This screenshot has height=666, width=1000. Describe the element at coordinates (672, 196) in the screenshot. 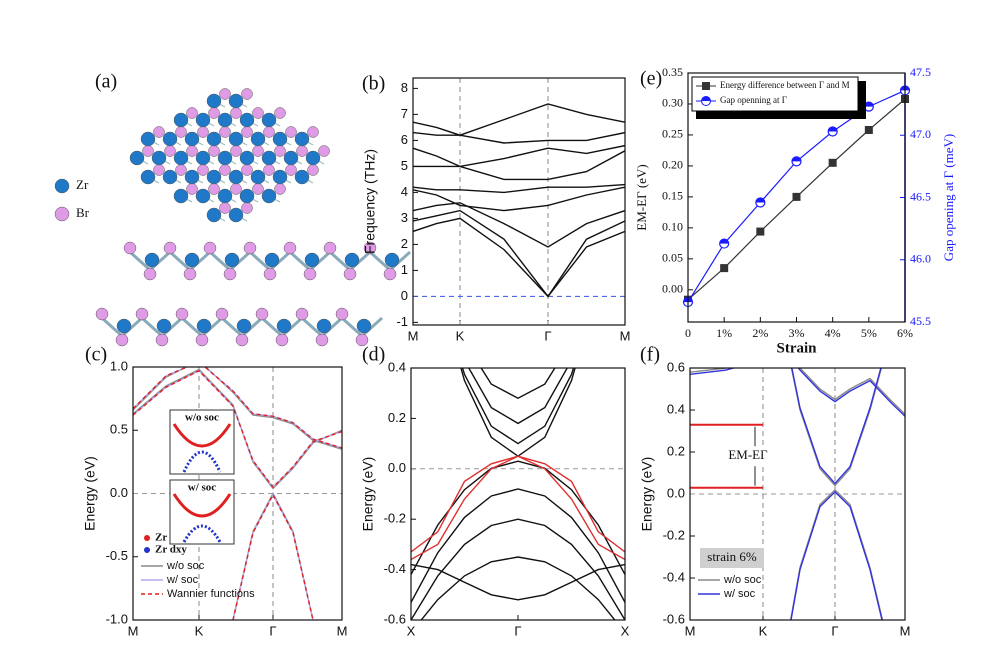

I see `y-tick-label: 0.15` at that location.